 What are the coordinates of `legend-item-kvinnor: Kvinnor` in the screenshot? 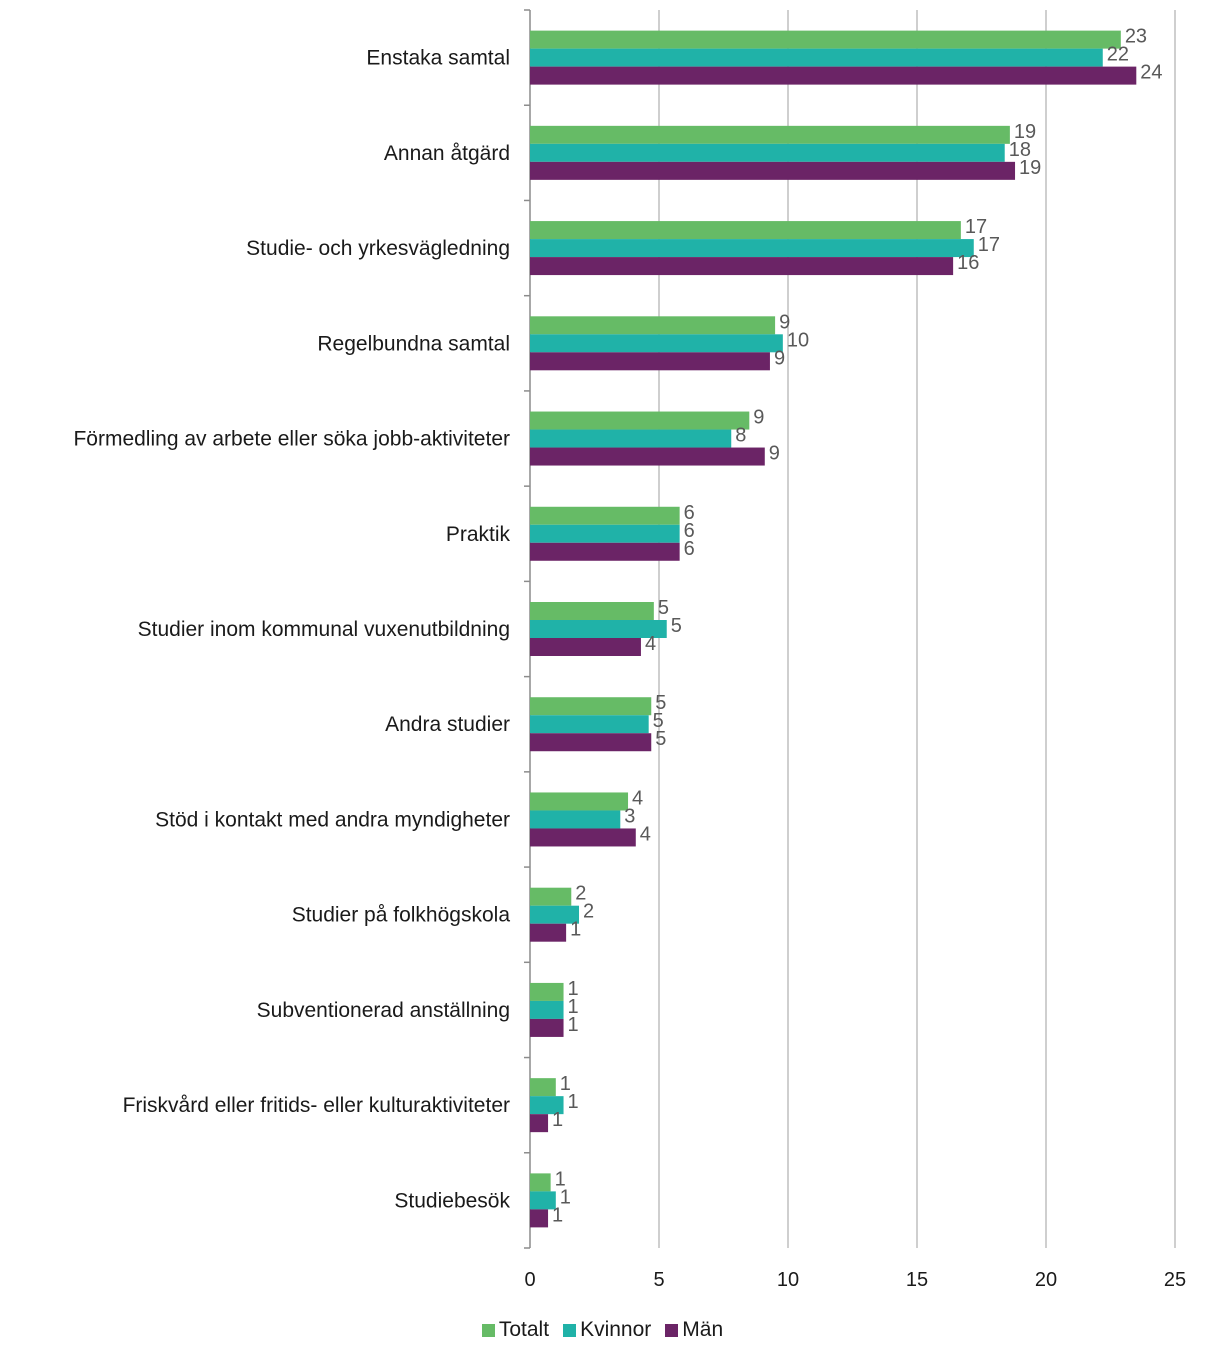 It's located at (607, 1330).